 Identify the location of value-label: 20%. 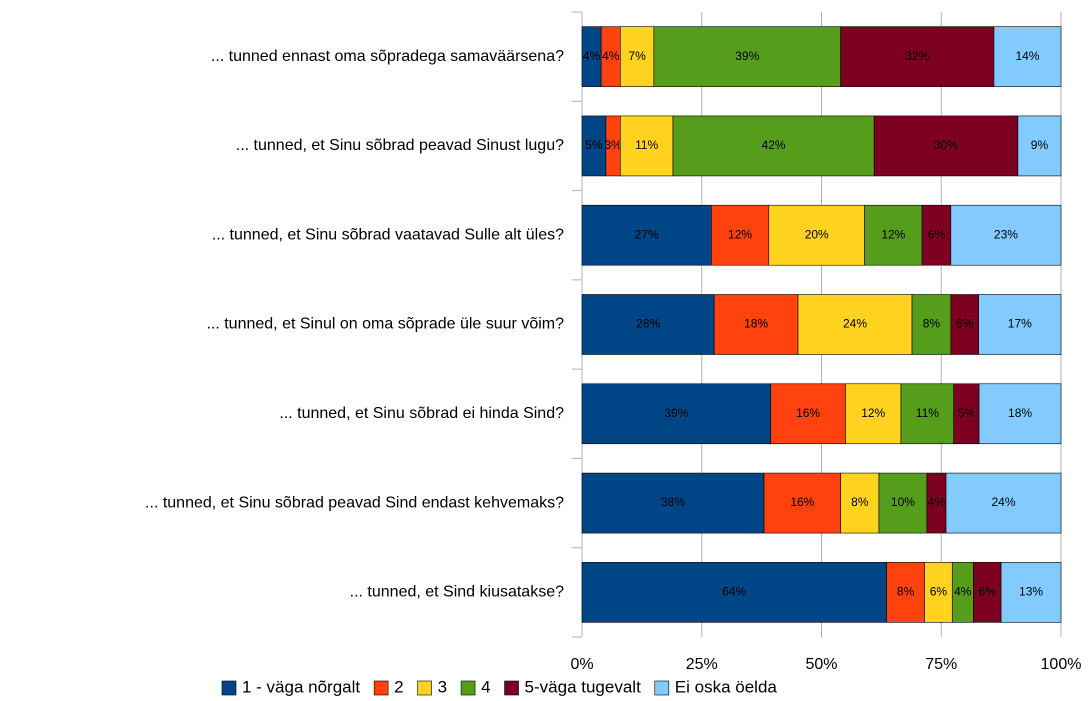
(817, 234).